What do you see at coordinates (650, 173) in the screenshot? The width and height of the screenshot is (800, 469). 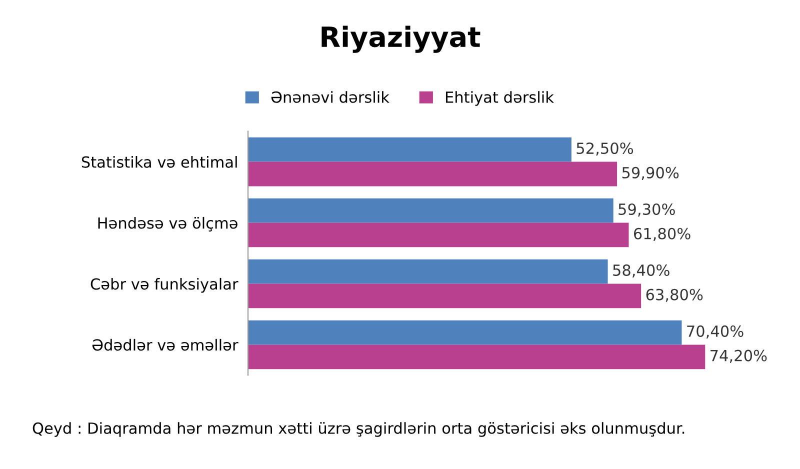 I see `data-label: 59,90%` at bounding box center [650, 173].